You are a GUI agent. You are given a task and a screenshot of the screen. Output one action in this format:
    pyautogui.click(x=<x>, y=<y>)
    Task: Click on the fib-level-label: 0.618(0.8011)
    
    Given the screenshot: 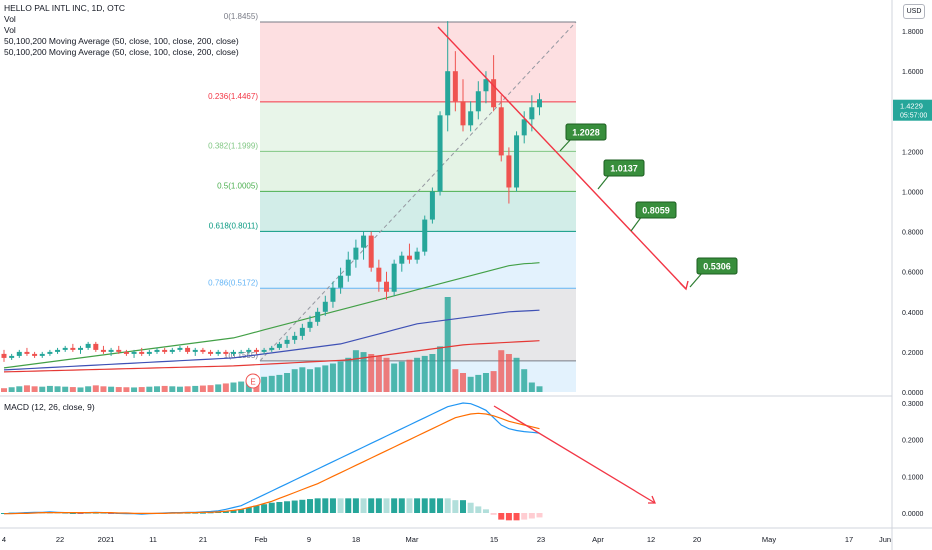 What is the action you would take?
    pyautogui.click(x=234, y=225)
    